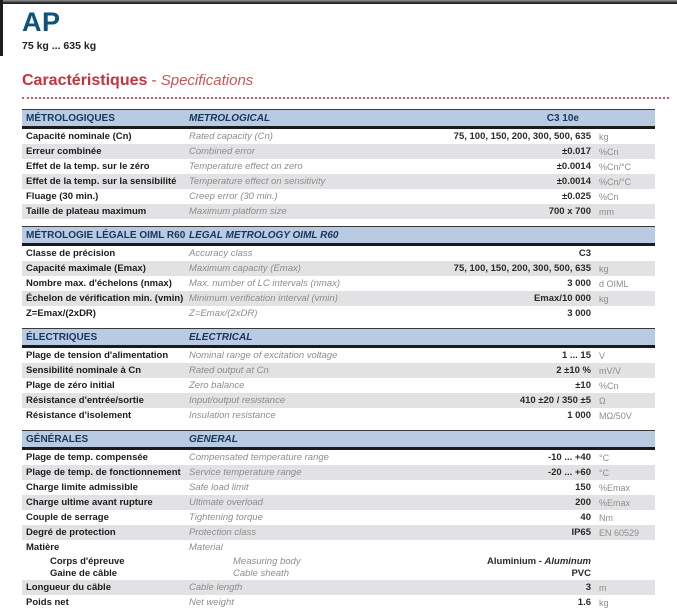  I want to click on label-fr: Gaine de câble, so click(84, 574).